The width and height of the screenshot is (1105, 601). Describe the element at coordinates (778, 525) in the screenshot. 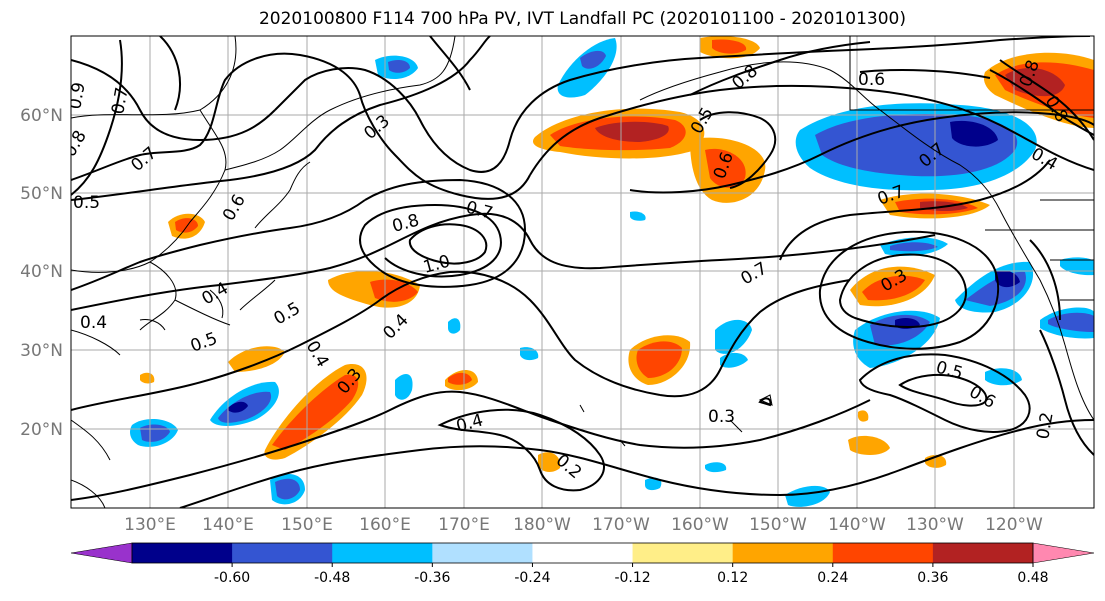

I see `lon-label: 150°W` at that location.